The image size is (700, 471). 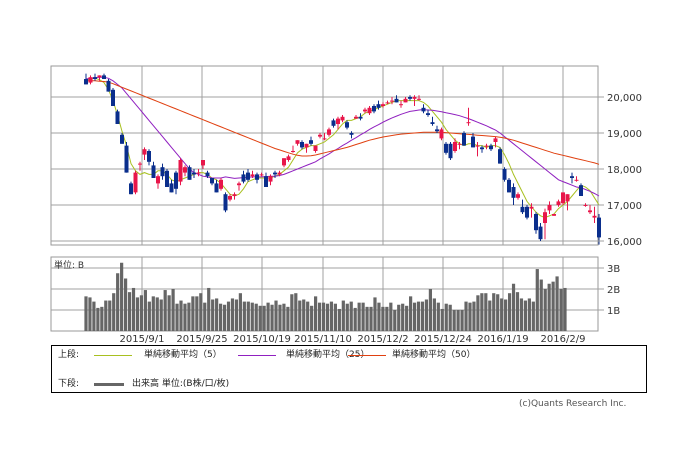 What do you see at coordinates (69, 384) in the screenshot?
I see `legend-lower-label: 下段:` at bounding box center [69, 384].